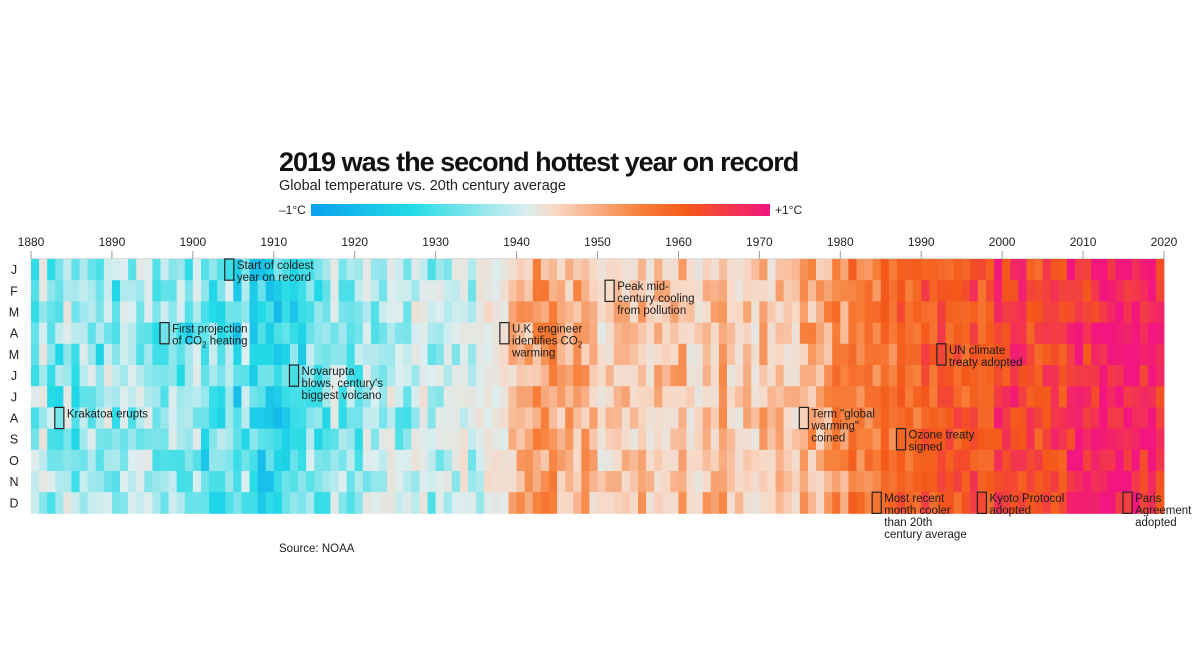 The height and width of the screenshot is (668, 1200). I want to click on x-tick-label: 1920, so click(354, 242).